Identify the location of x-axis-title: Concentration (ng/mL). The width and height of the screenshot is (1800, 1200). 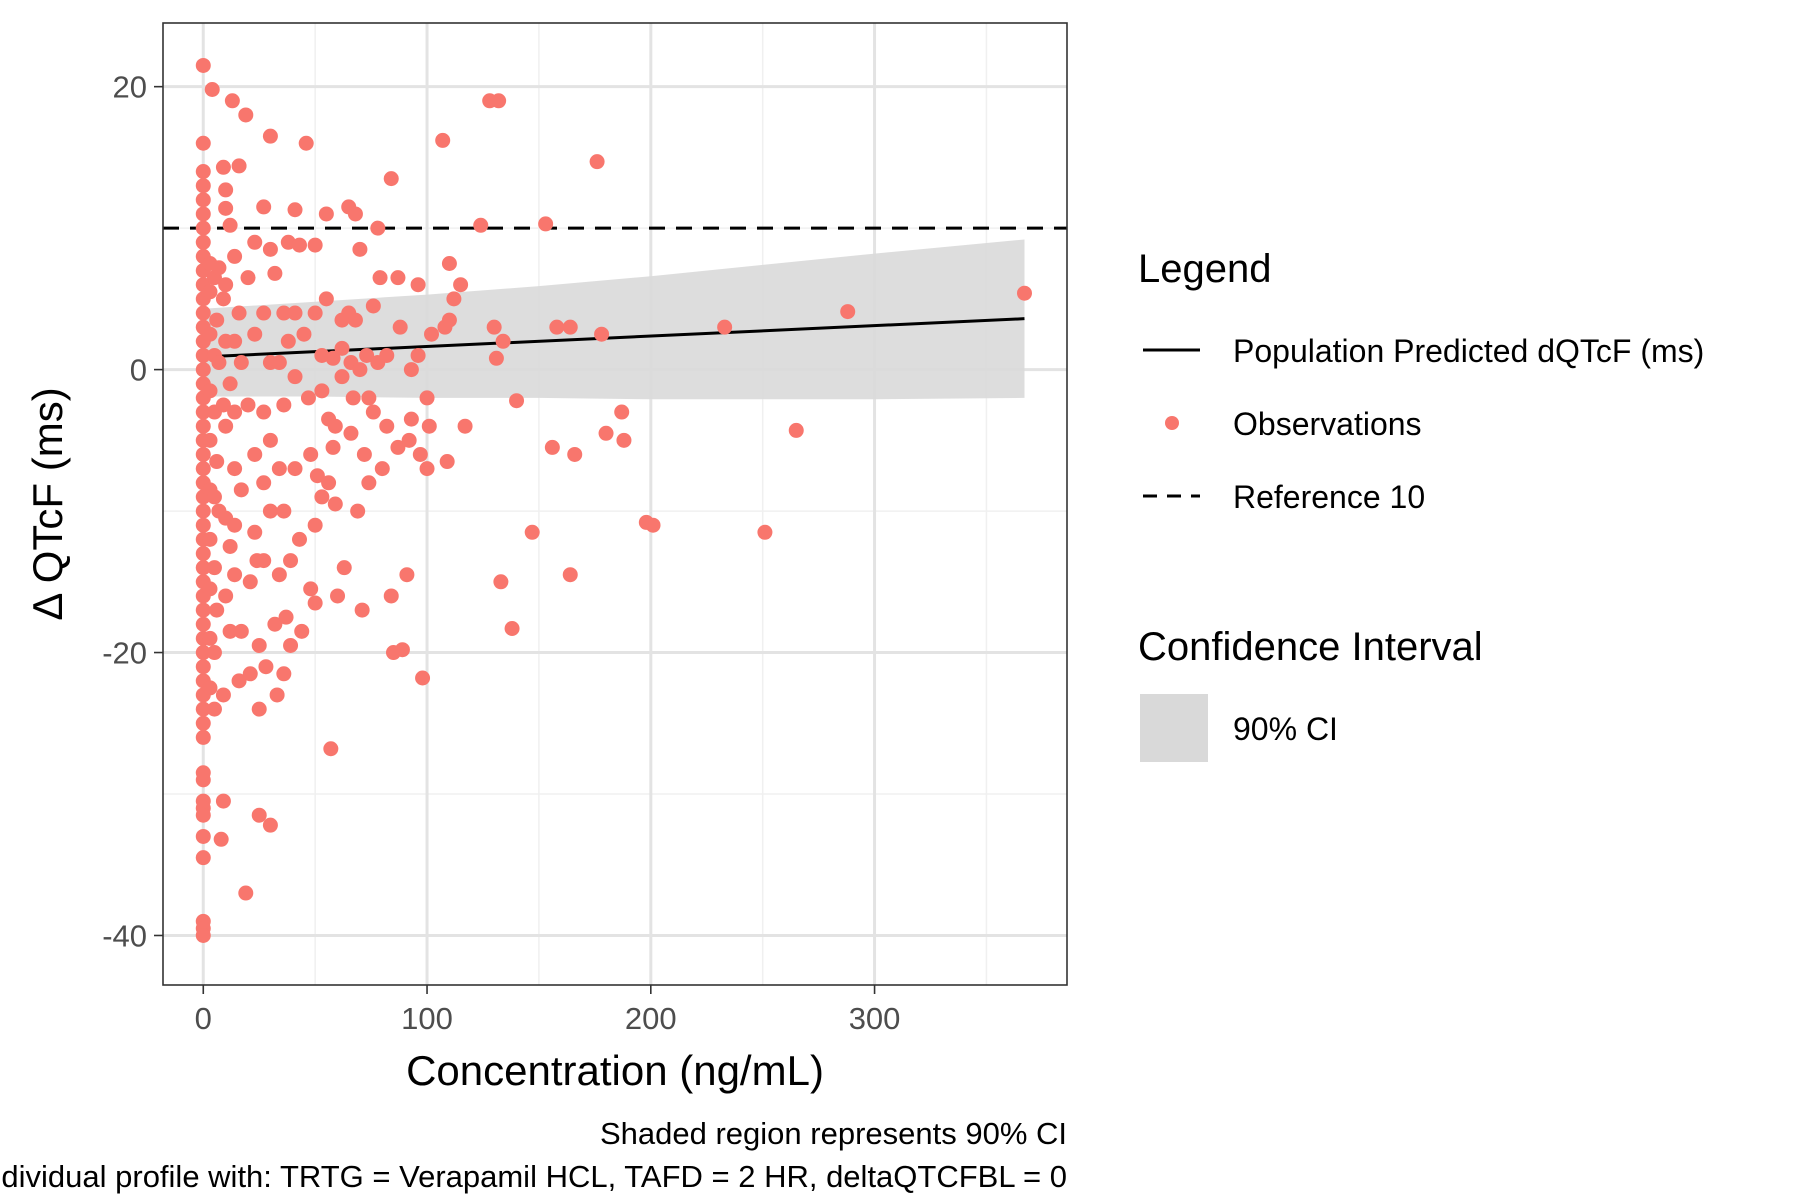
(615, 1070).